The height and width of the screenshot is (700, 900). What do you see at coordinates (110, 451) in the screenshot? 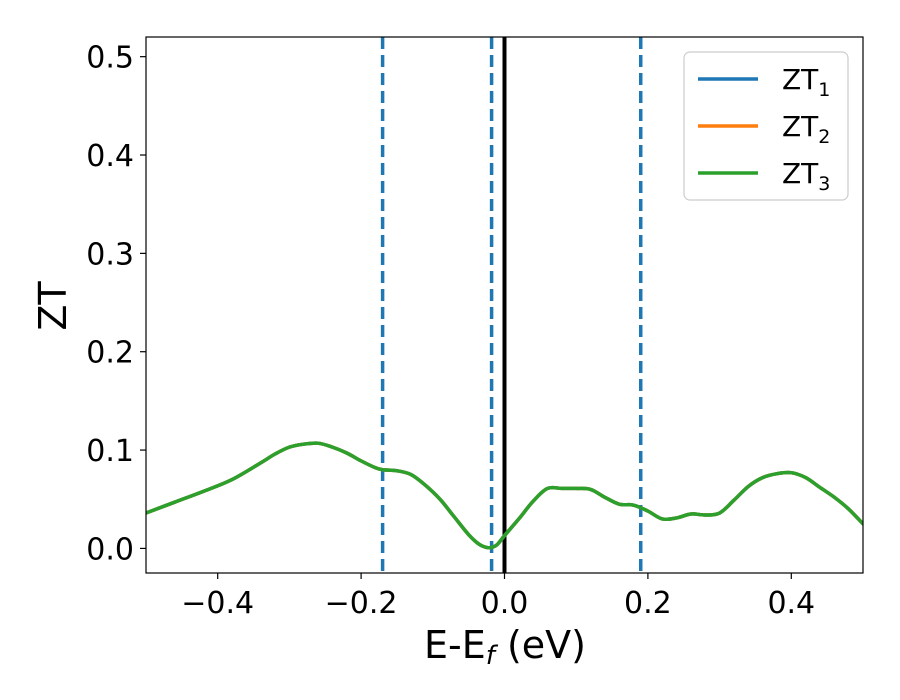
I see `y-tick-label: 0.1` at bounding box center [110, 451].